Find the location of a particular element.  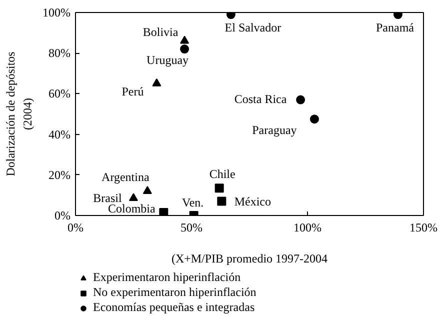

legend-label: Economías pequeñas e integradas is located at coordinates (174, 307).